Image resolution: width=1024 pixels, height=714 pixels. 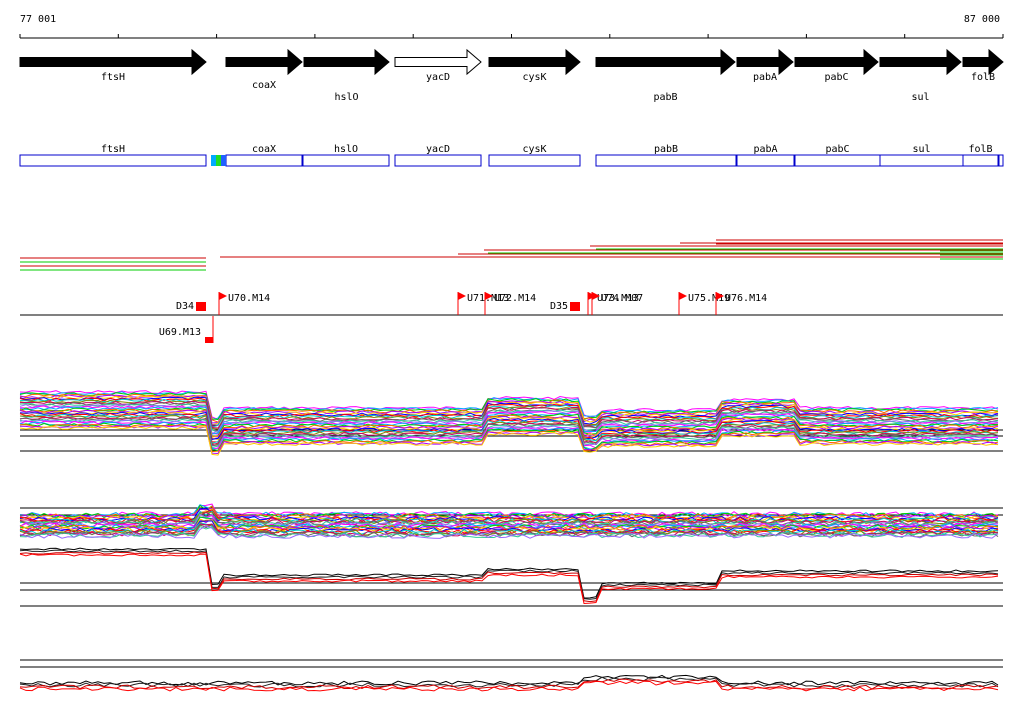 I want to click on gene-arrow-label: hslO, so click(x=346, y=97).